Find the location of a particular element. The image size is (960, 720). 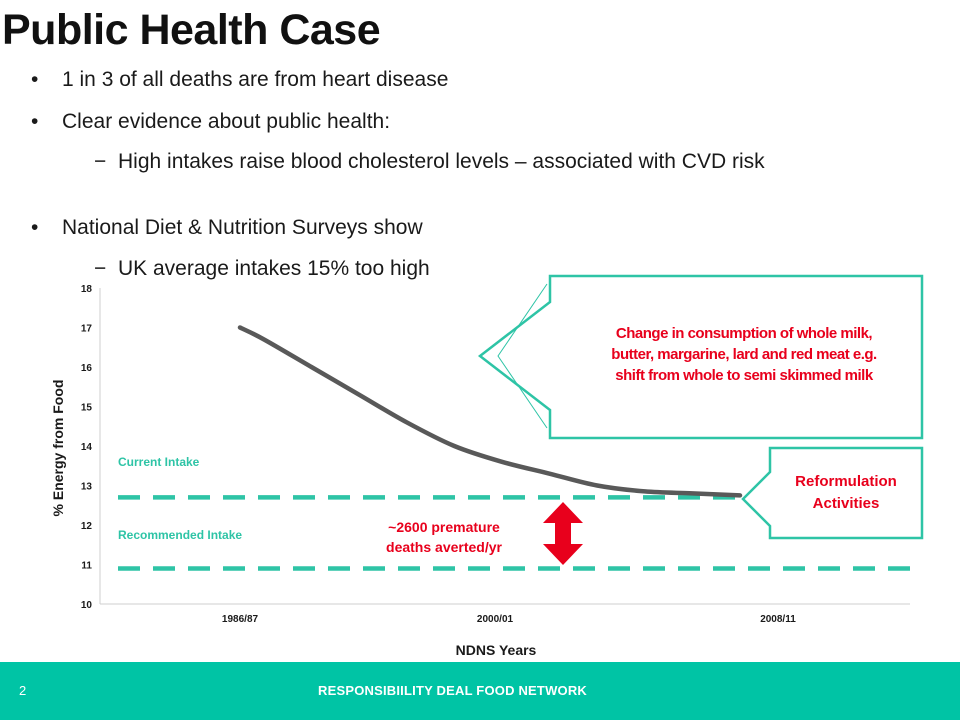

consumption-callout-line3: shift from whole to semi skimmed milk is located at coordinates (744, 375).